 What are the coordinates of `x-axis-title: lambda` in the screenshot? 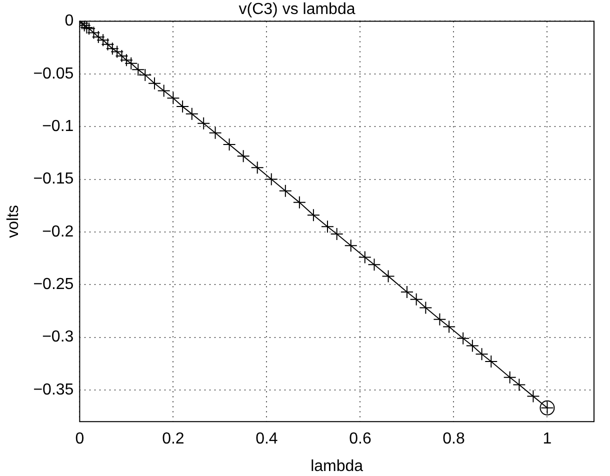 It's located at (337, 466).